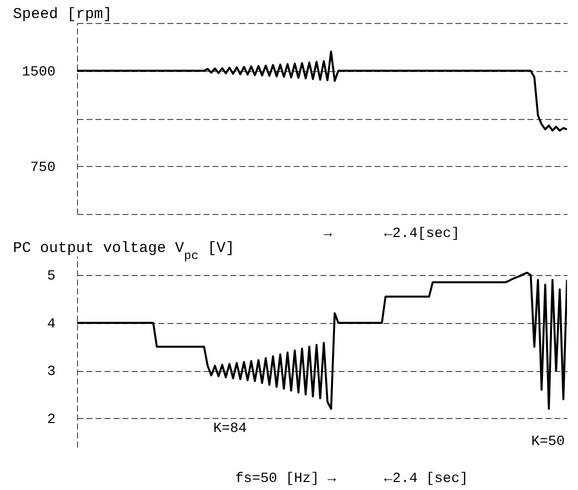  Describe the element at coordinates (51, 276) in the screenshot. I see `y-tick-label: 5` at that location.